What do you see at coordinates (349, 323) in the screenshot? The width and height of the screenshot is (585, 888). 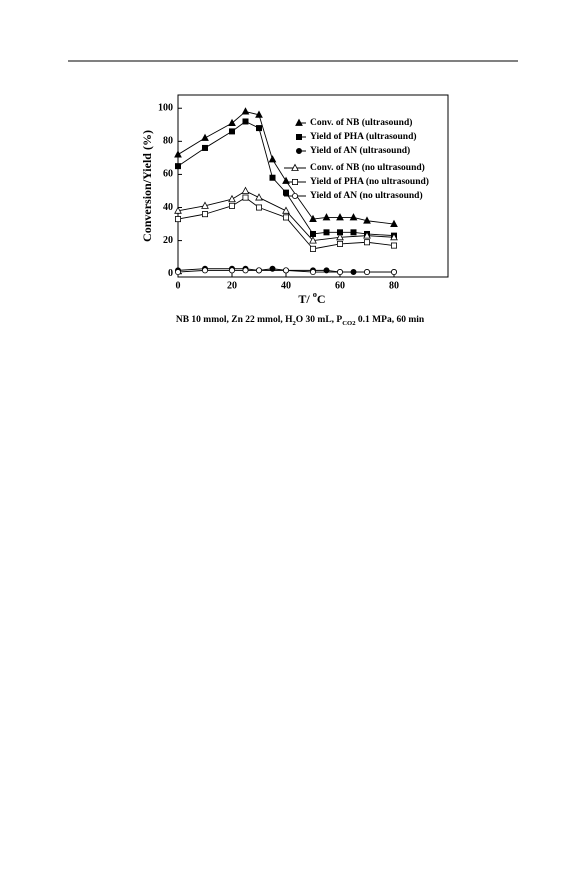 I see `caption-part: CO2` at bounding box center [349, 323].